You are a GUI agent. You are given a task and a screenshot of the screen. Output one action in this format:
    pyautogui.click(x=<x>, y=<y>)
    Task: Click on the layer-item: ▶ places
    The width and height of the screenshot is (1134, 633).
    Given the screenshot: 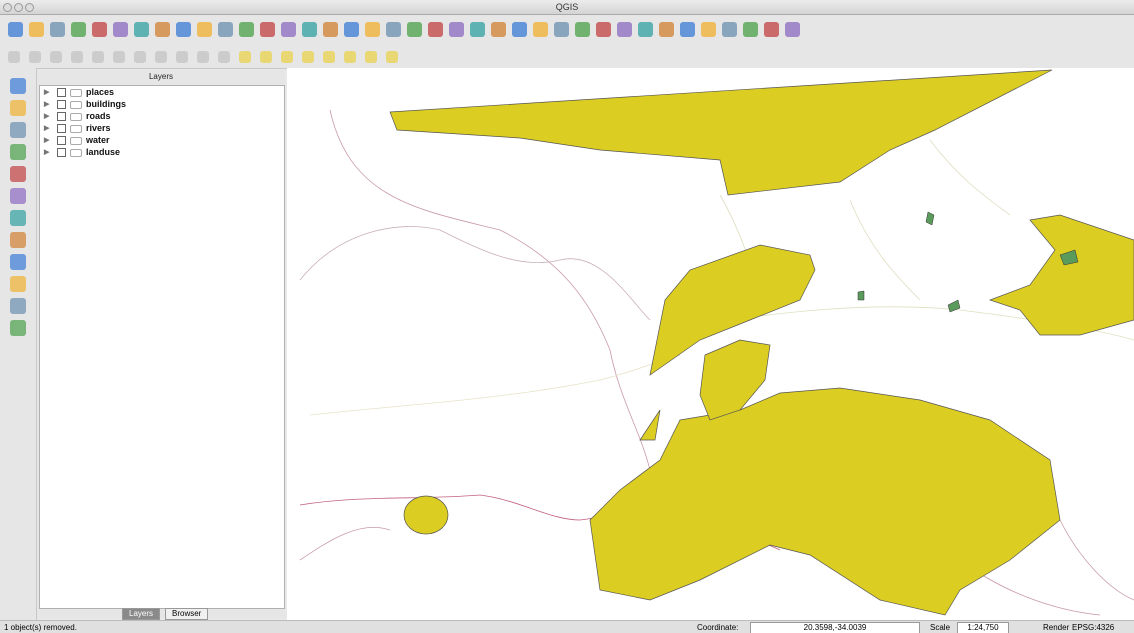 What is the action you would take?
    pyautogui.click(x=160, y=92)
    